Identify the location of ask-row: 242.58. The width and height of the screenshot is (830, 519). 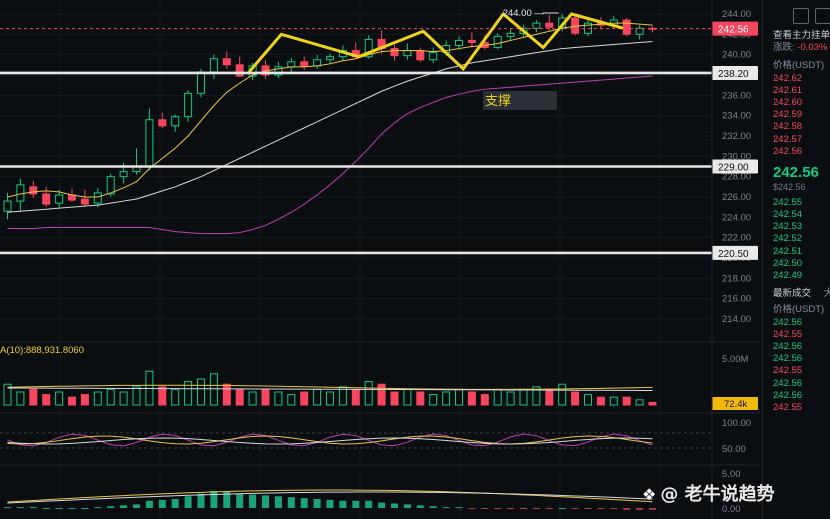
(788, 127).